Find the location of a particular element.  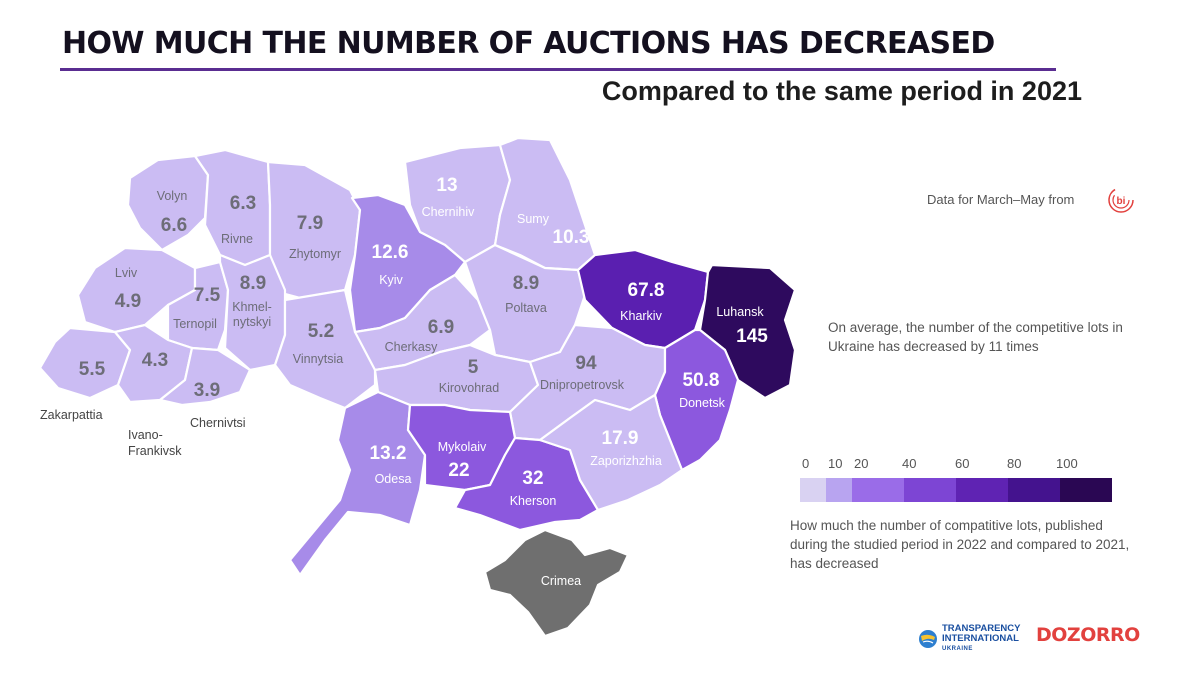

region-volyn is located at coordinates (168, 203).